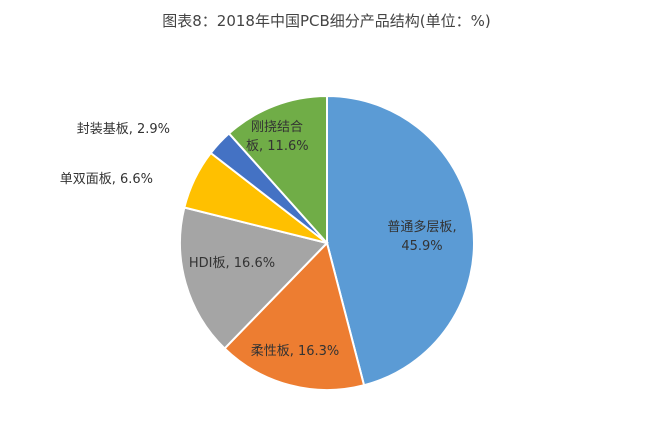 The width and height of the screenshot is (653, 439). What do you see at coordinates (270, 351) in the screenshot?
I see `slice-label: 柔性板` at bounding box center [270, 351].